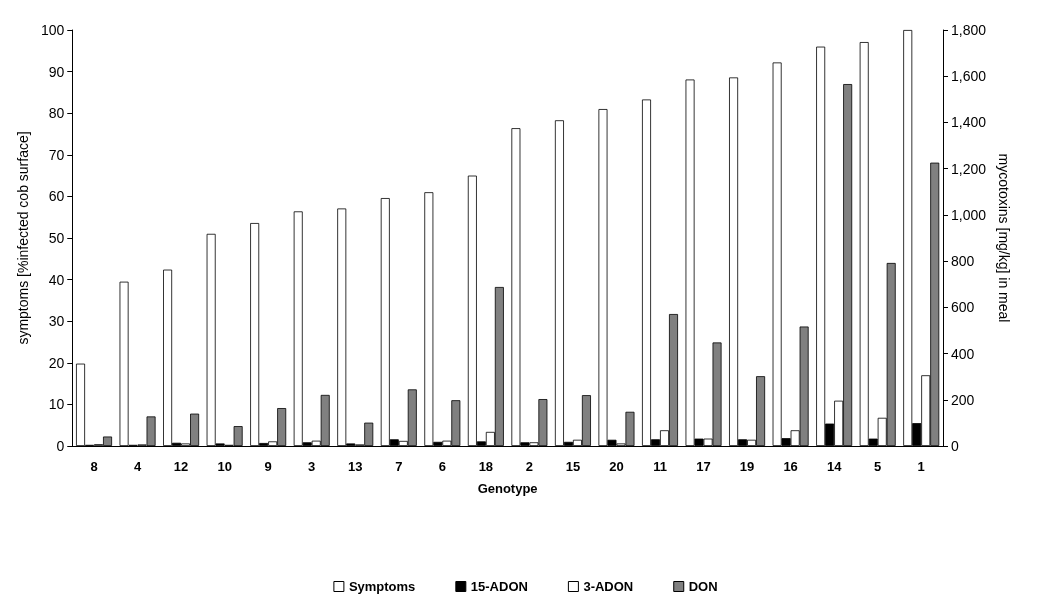 This screenshot has width=1051, height=614. I want to click on legend-label: 15-ADON, so click(499, 586).